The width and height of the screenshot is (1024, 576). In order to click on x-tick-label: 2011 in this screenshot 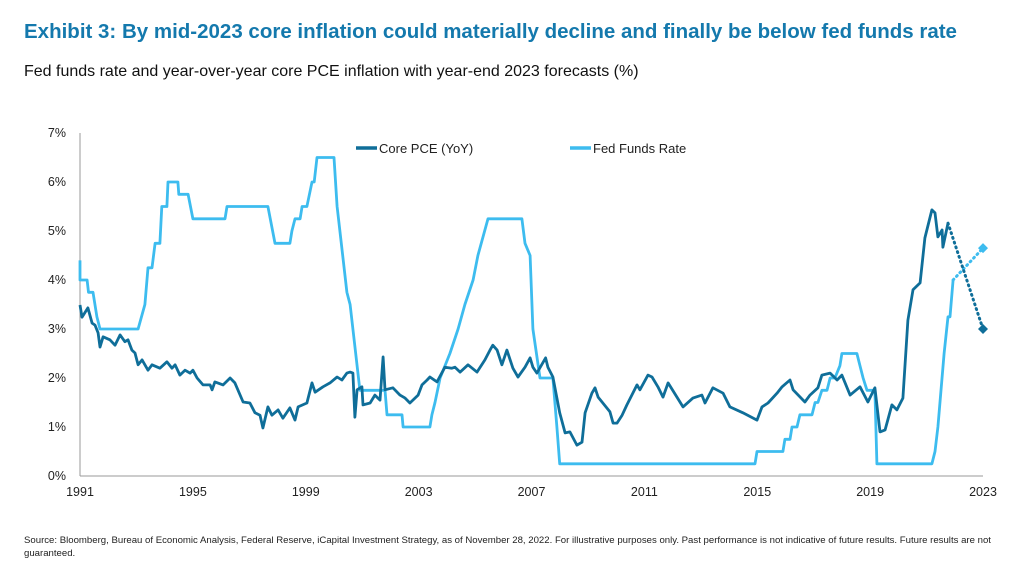, I will do `click(644, 492)`.